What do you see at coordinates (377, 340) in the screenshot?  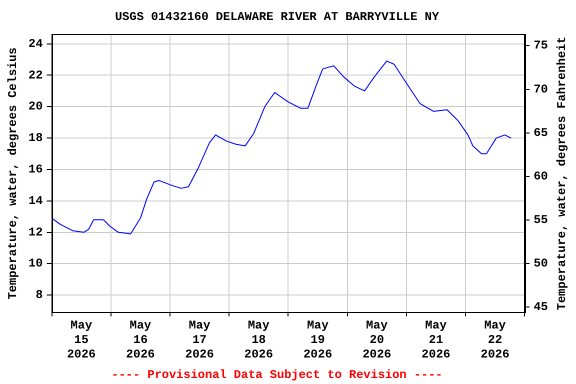 I see `x-tick-label: May 20 2026` at bounding box center [377, 340].